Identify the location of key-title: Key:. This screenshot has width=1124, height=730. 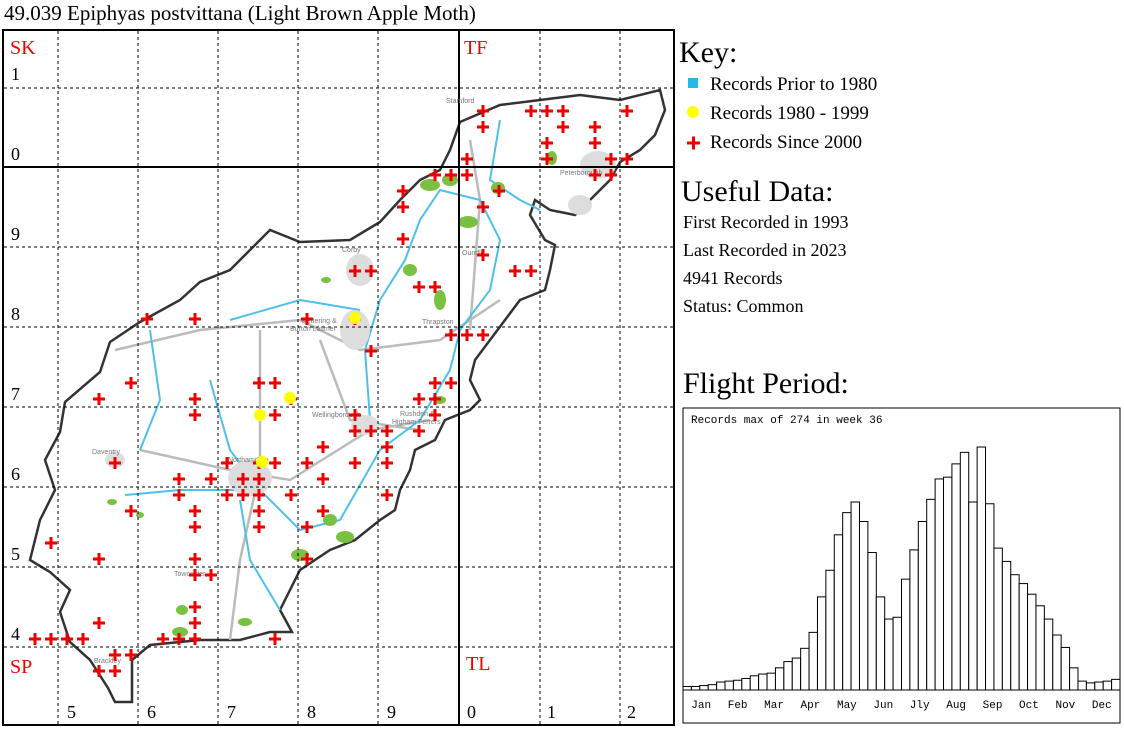
(708, 52).